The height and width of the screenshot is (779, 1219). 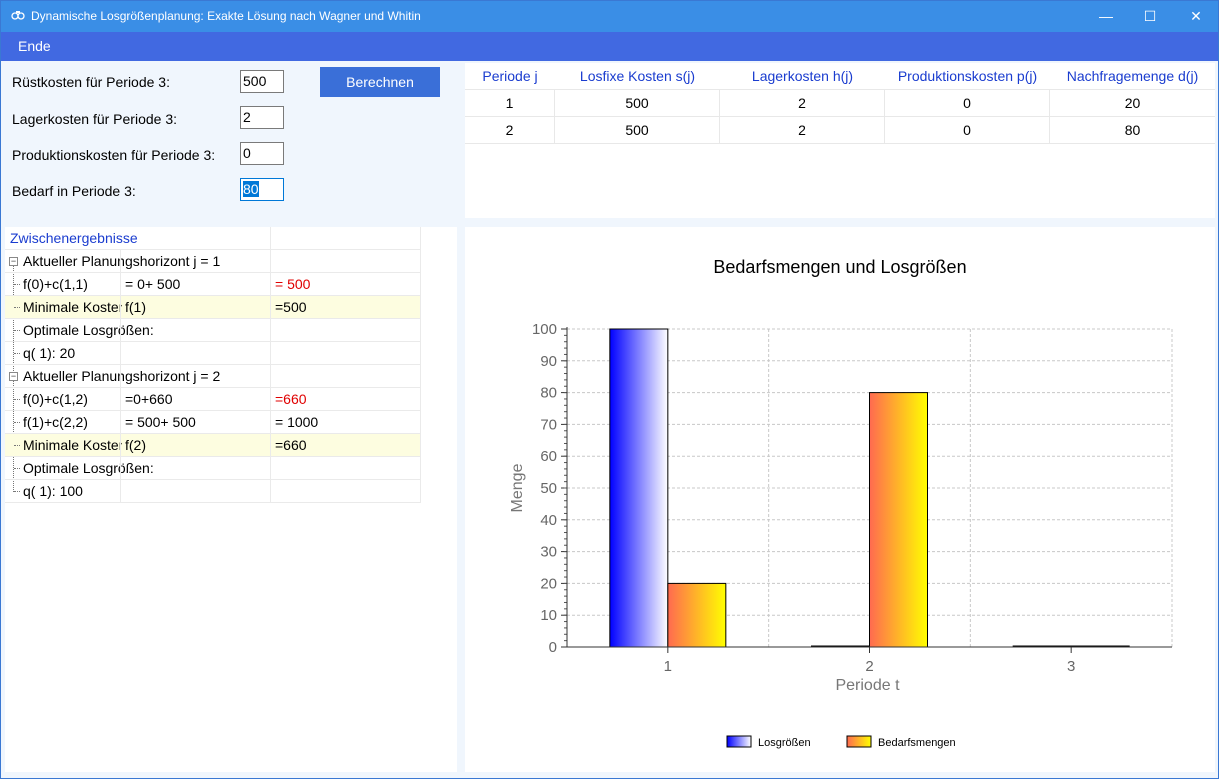 I want to click on tree-cell: f(2), so click(x=135, y=445).